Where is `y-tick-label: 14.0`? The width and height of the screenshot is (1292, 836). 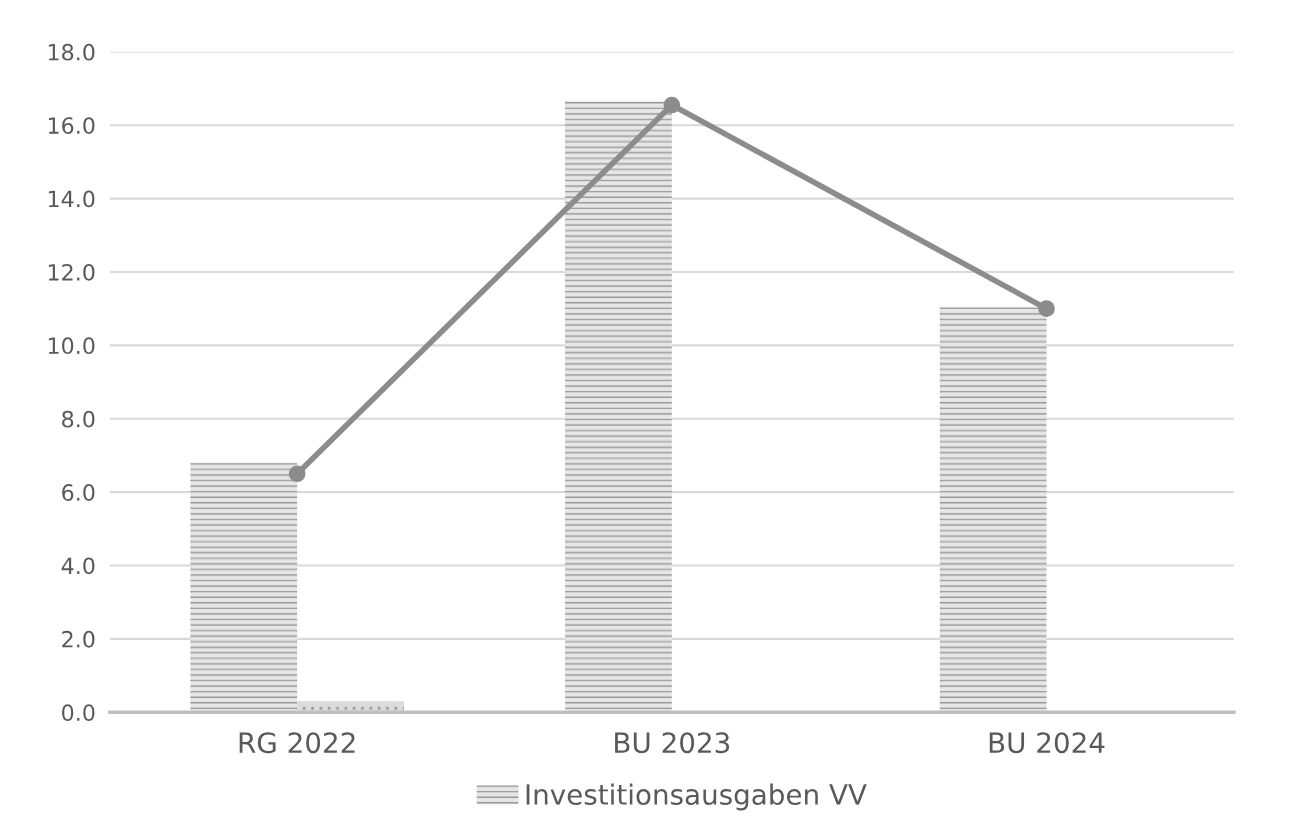 y-tick-label: 14.0 is located at coordinates (71, 199).